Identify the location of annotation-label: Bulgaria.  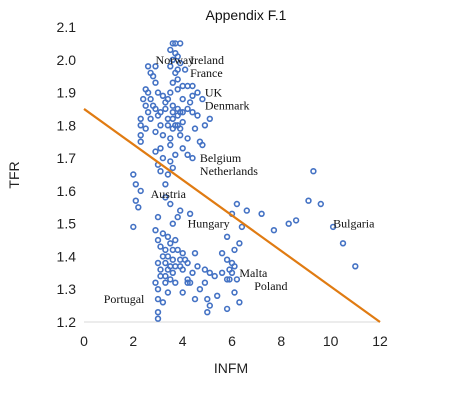
(354, 224).